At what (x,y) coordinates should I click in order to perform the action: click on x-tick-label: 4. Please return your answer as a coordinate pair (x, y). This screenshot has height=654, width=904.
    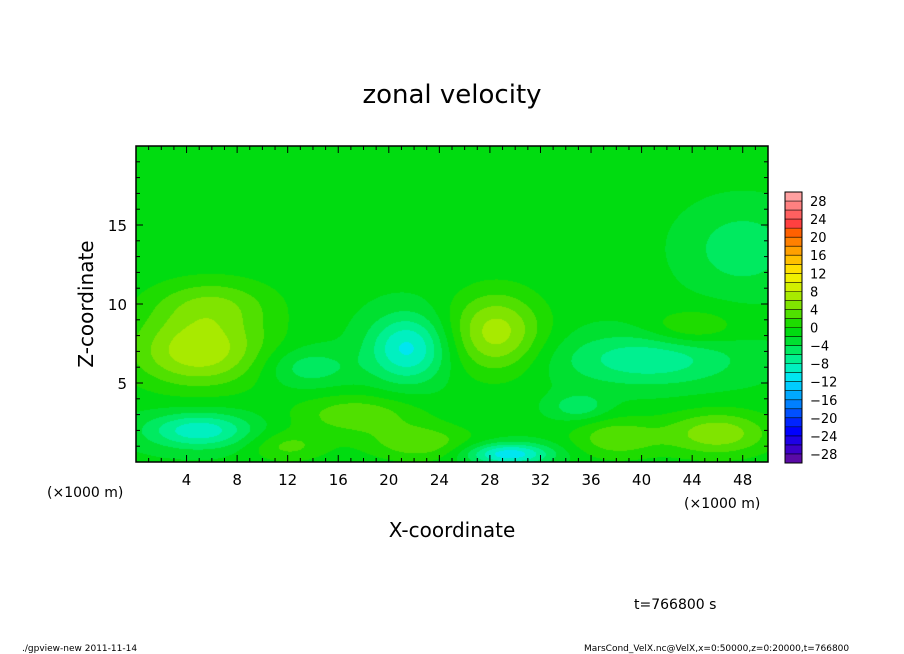
    Looking at the image, I should click on (187, 480).